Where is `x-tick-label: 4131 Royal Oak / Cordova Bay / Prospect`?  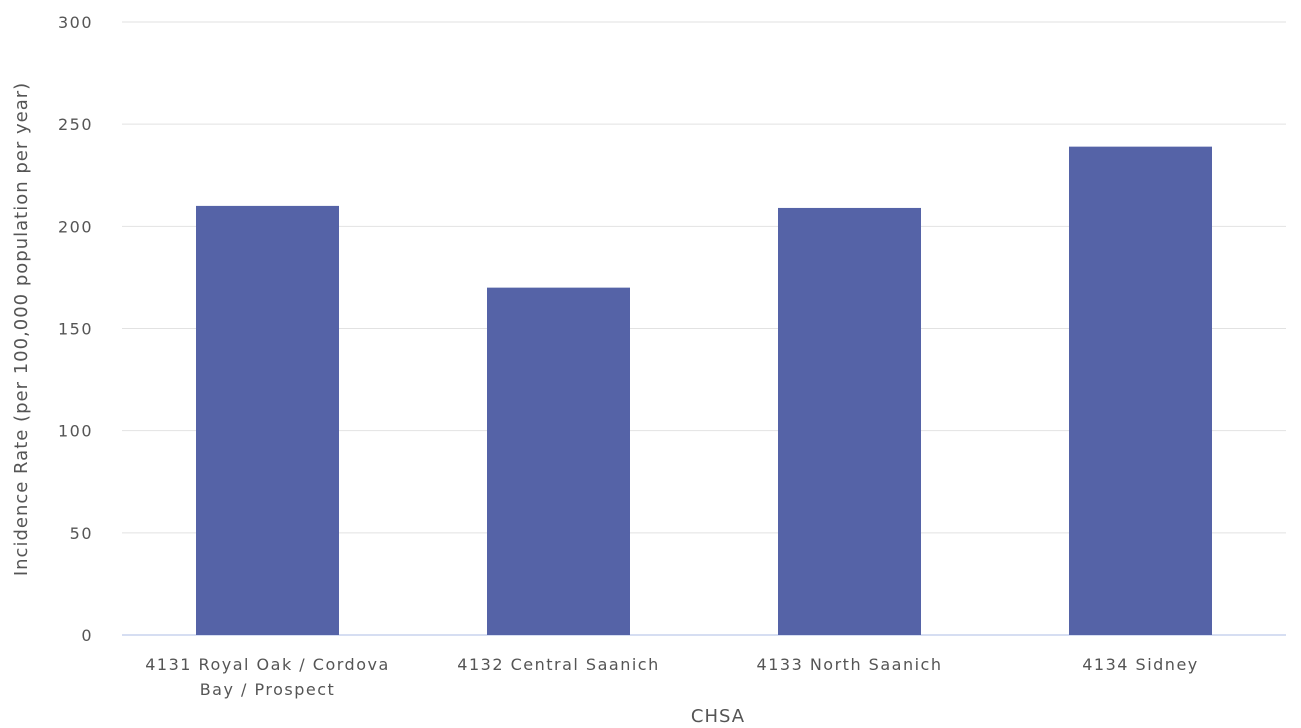
x-tick-label: 4131 Royal Oak / Cordova Bay / Prospect is located at coordinates (267, 677).